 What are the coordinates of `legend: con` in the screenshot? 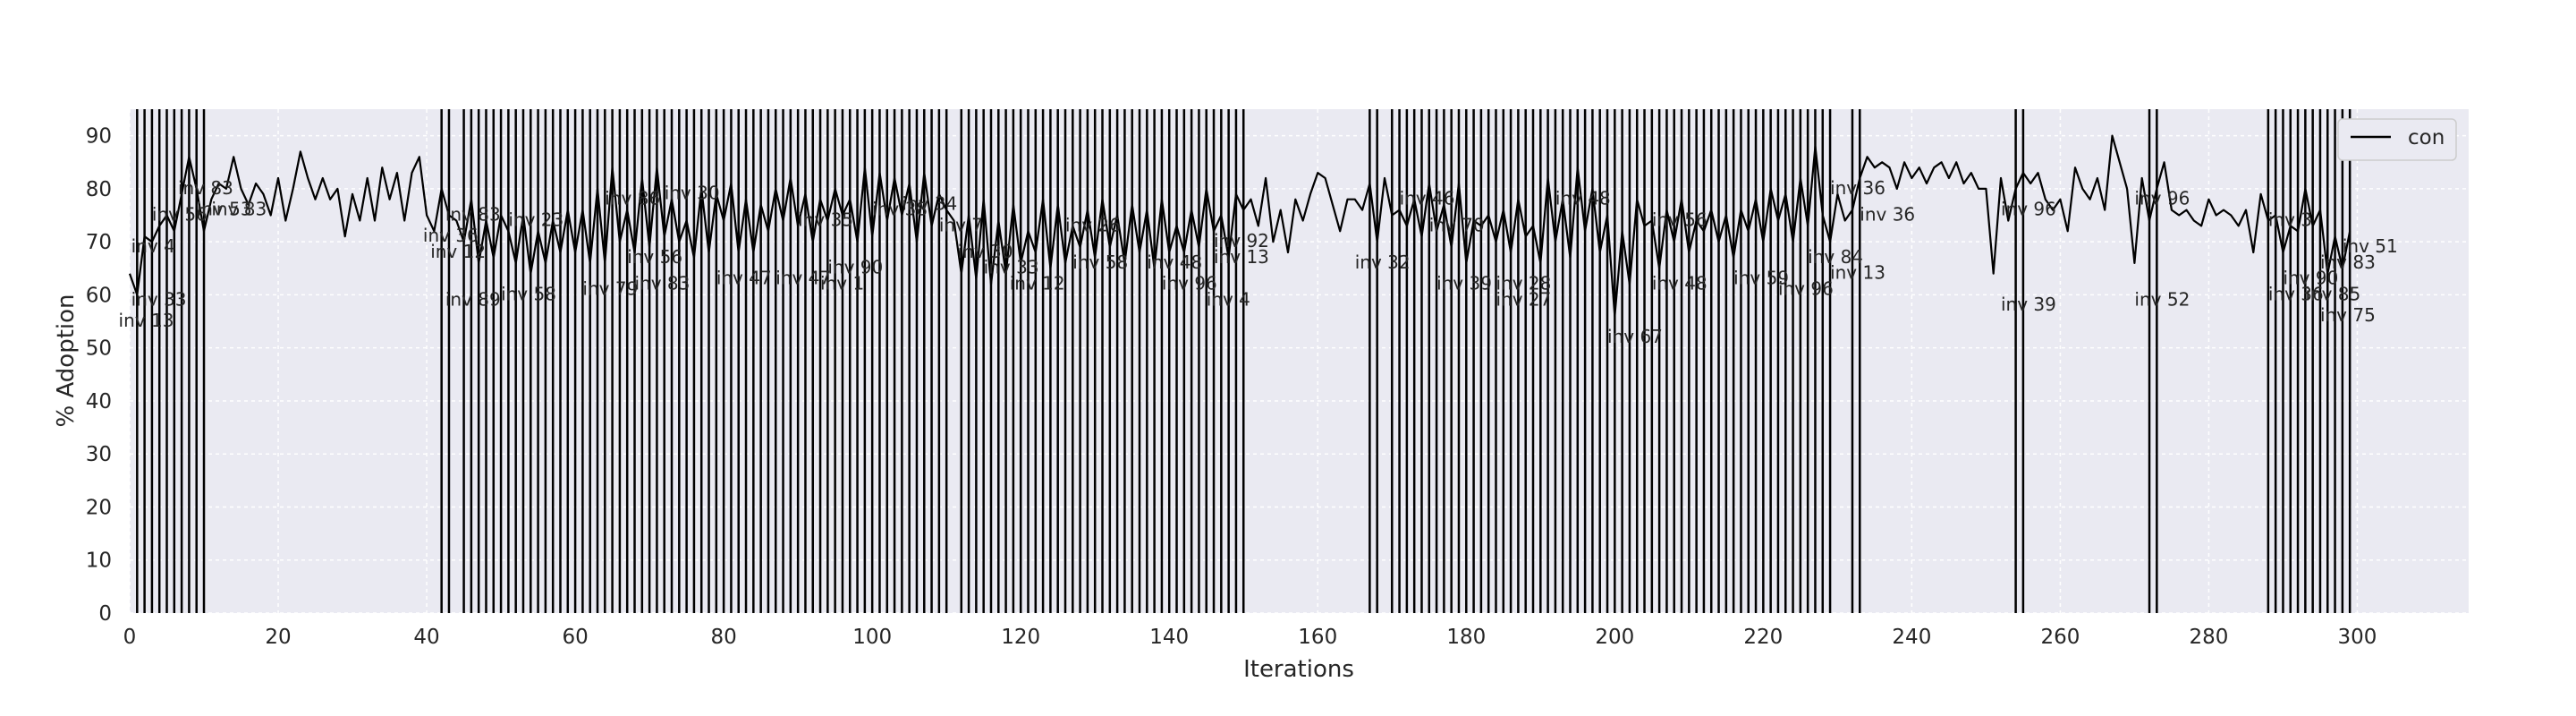 It's located at (2397, 139).